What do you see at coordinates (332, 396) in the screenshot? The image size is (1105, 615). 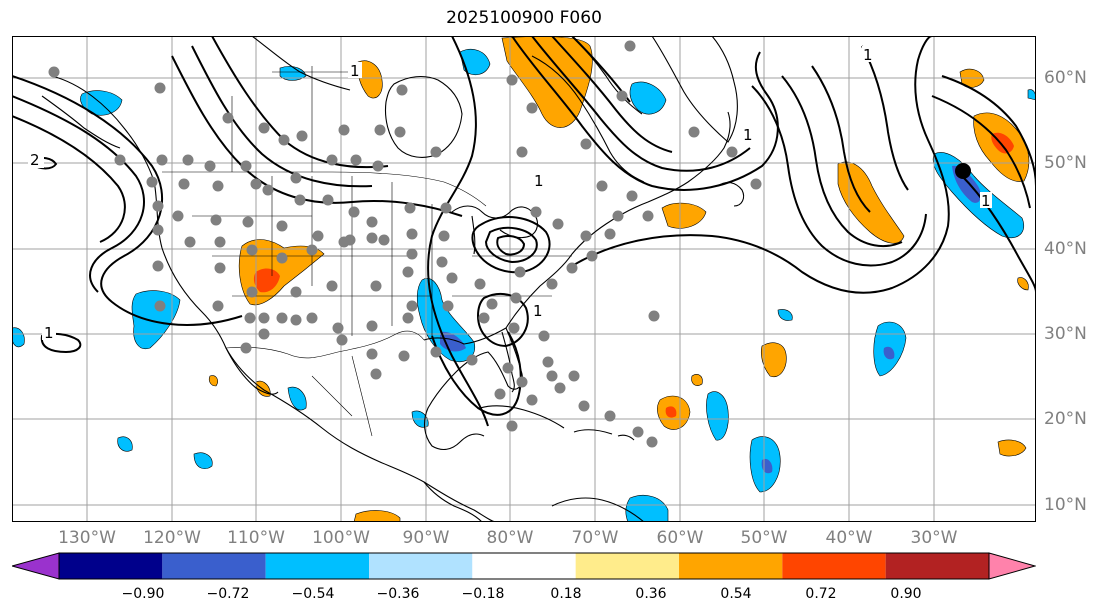 I see `mexico-state-line` at bounding box center [332, 396].